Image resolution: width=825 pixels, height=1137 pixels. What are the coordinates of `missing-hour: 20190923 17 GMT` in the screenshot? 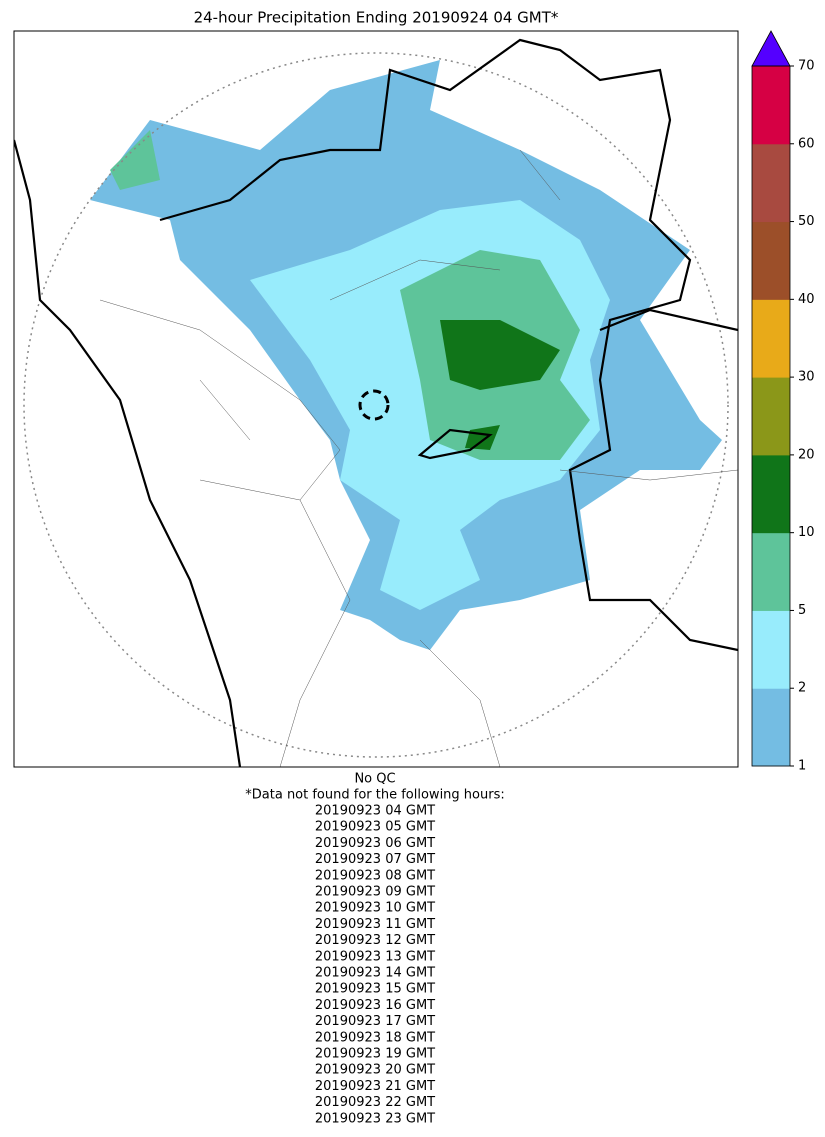 It's located at (375, 1021).